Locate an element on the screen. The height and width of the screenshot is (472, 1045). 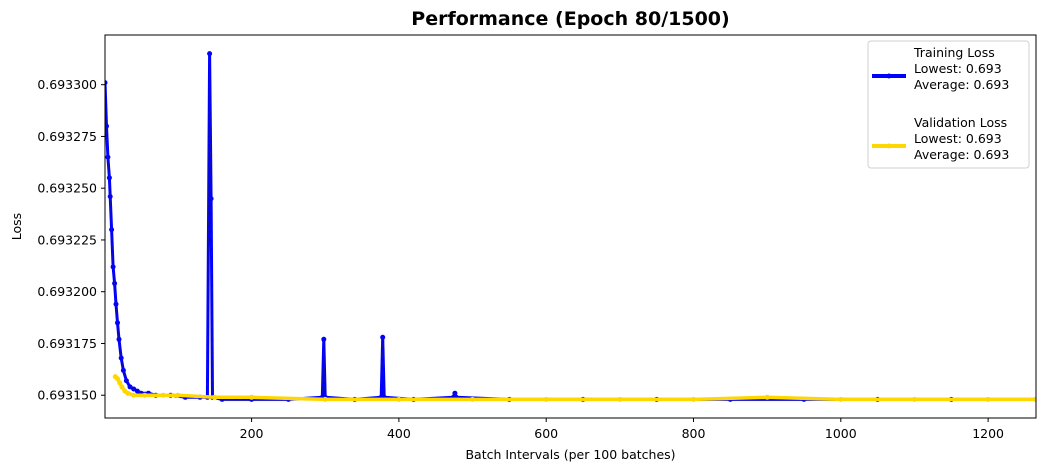
y-axis-label: Loss is located at coordinates (16, 226).